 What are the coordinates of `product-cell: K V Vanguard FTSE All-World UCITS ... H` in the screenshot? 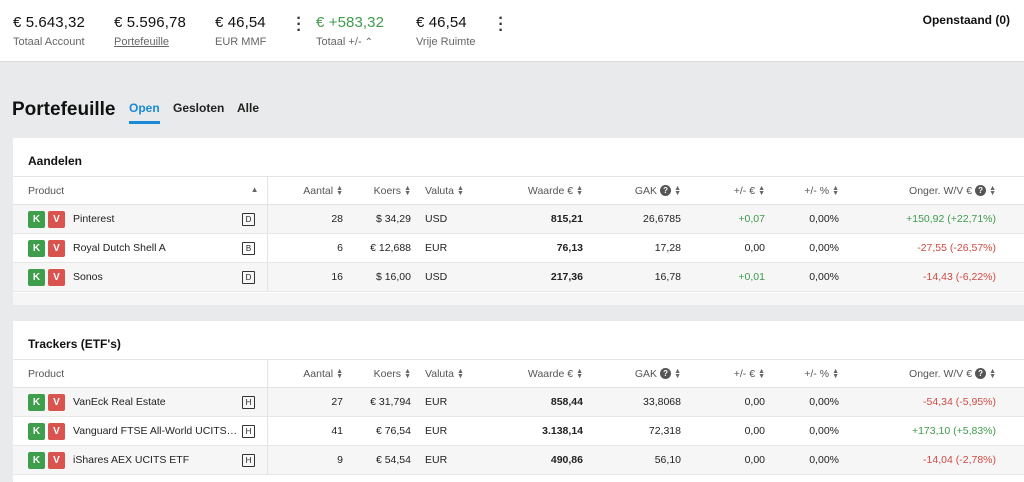 It's located at (140, 431).